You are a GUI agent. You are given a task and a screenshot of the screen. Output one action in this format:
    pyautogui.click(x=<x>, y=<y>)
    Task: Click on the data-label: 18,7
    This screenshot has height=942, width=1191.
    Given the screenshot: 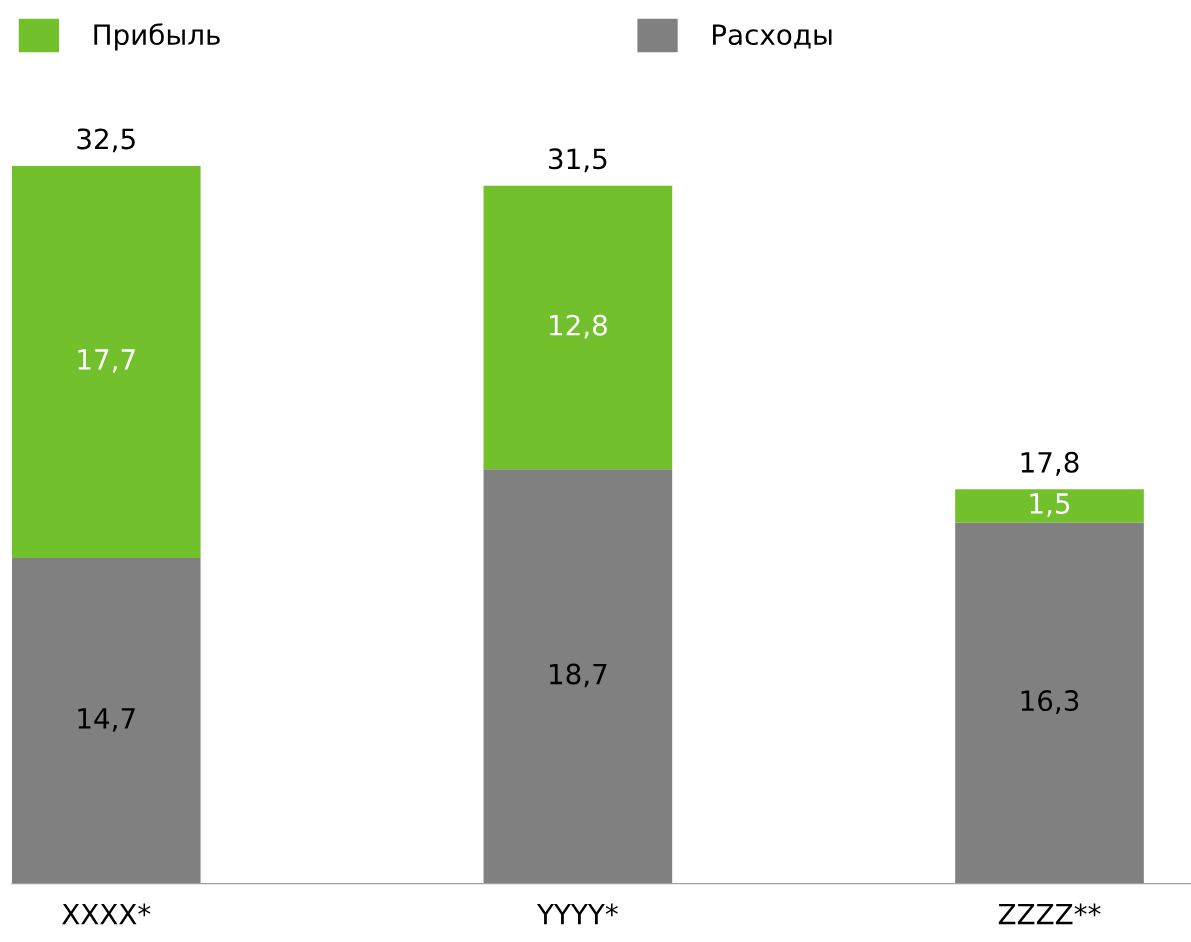 What is the action you would take?
    pyautogui.click(x=578, y=675)
    